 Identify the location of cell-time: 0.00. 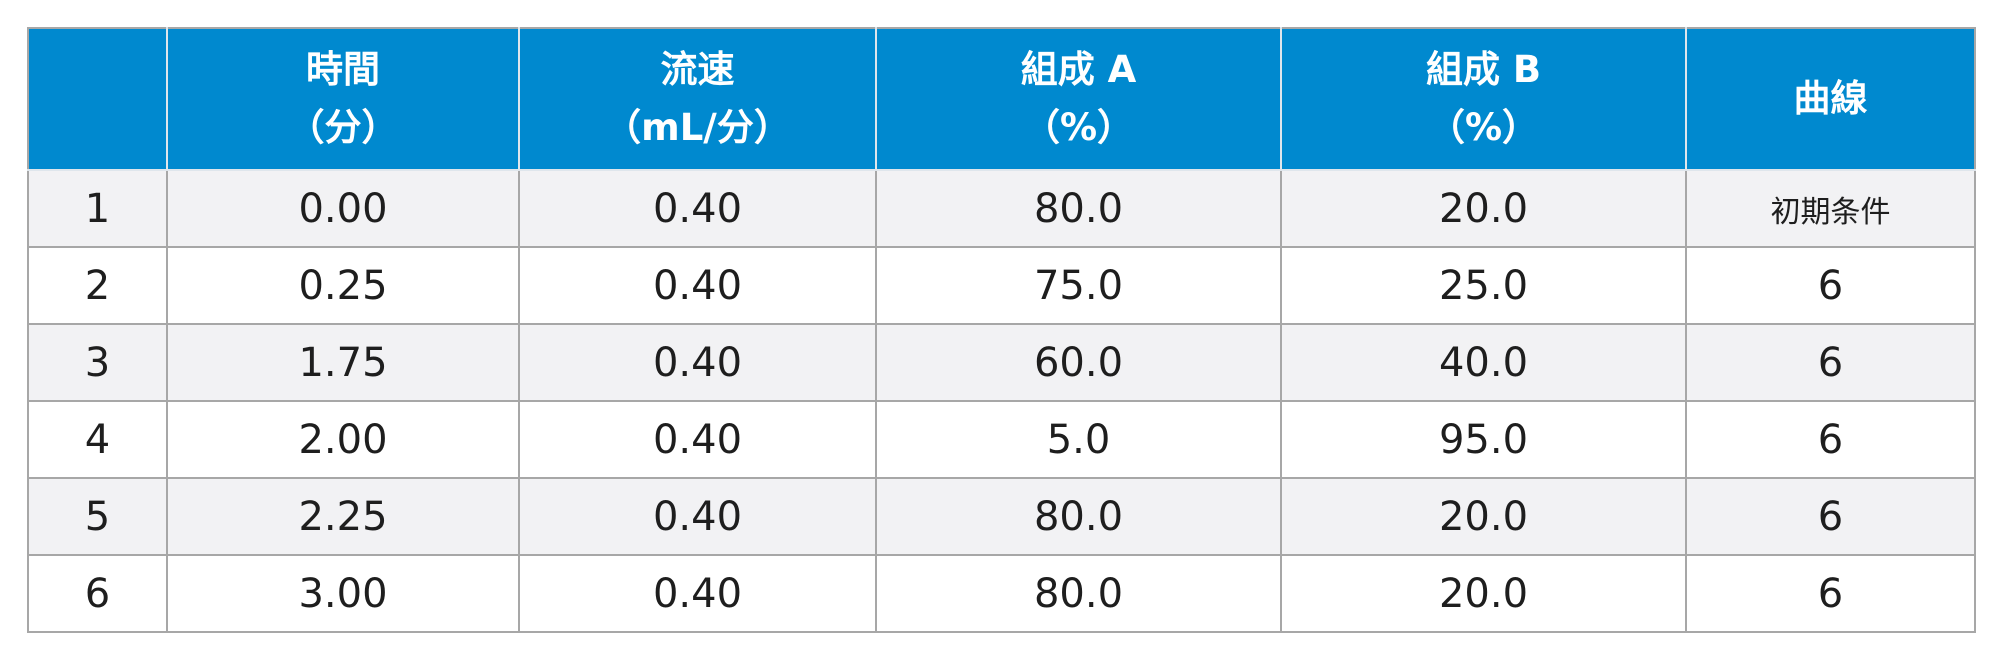
(343, 208).